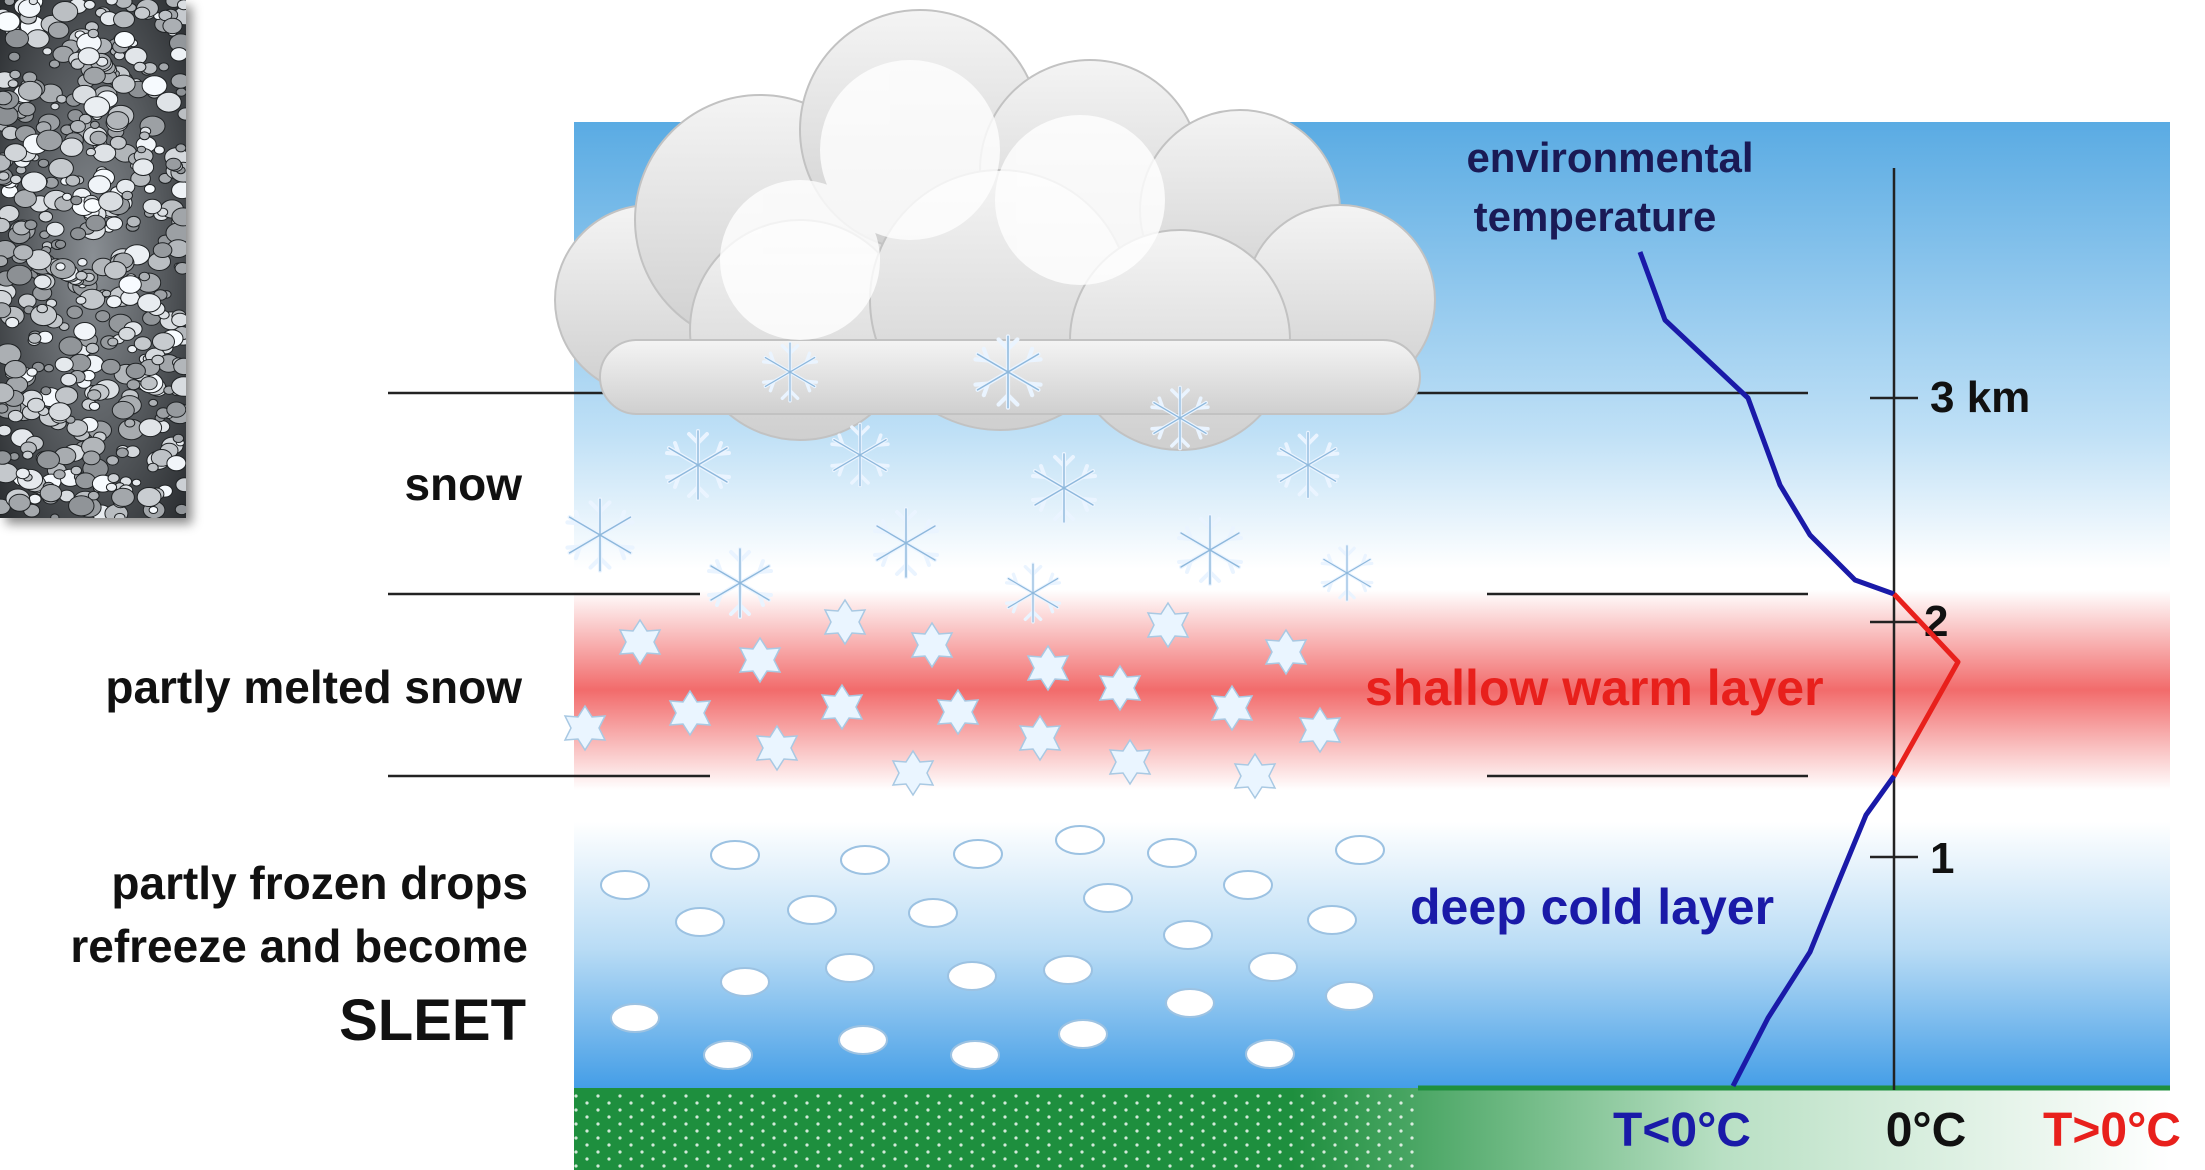 The image size is (2205, 1170). I want to click on temperature-profile-warm, so click(1926, 685).